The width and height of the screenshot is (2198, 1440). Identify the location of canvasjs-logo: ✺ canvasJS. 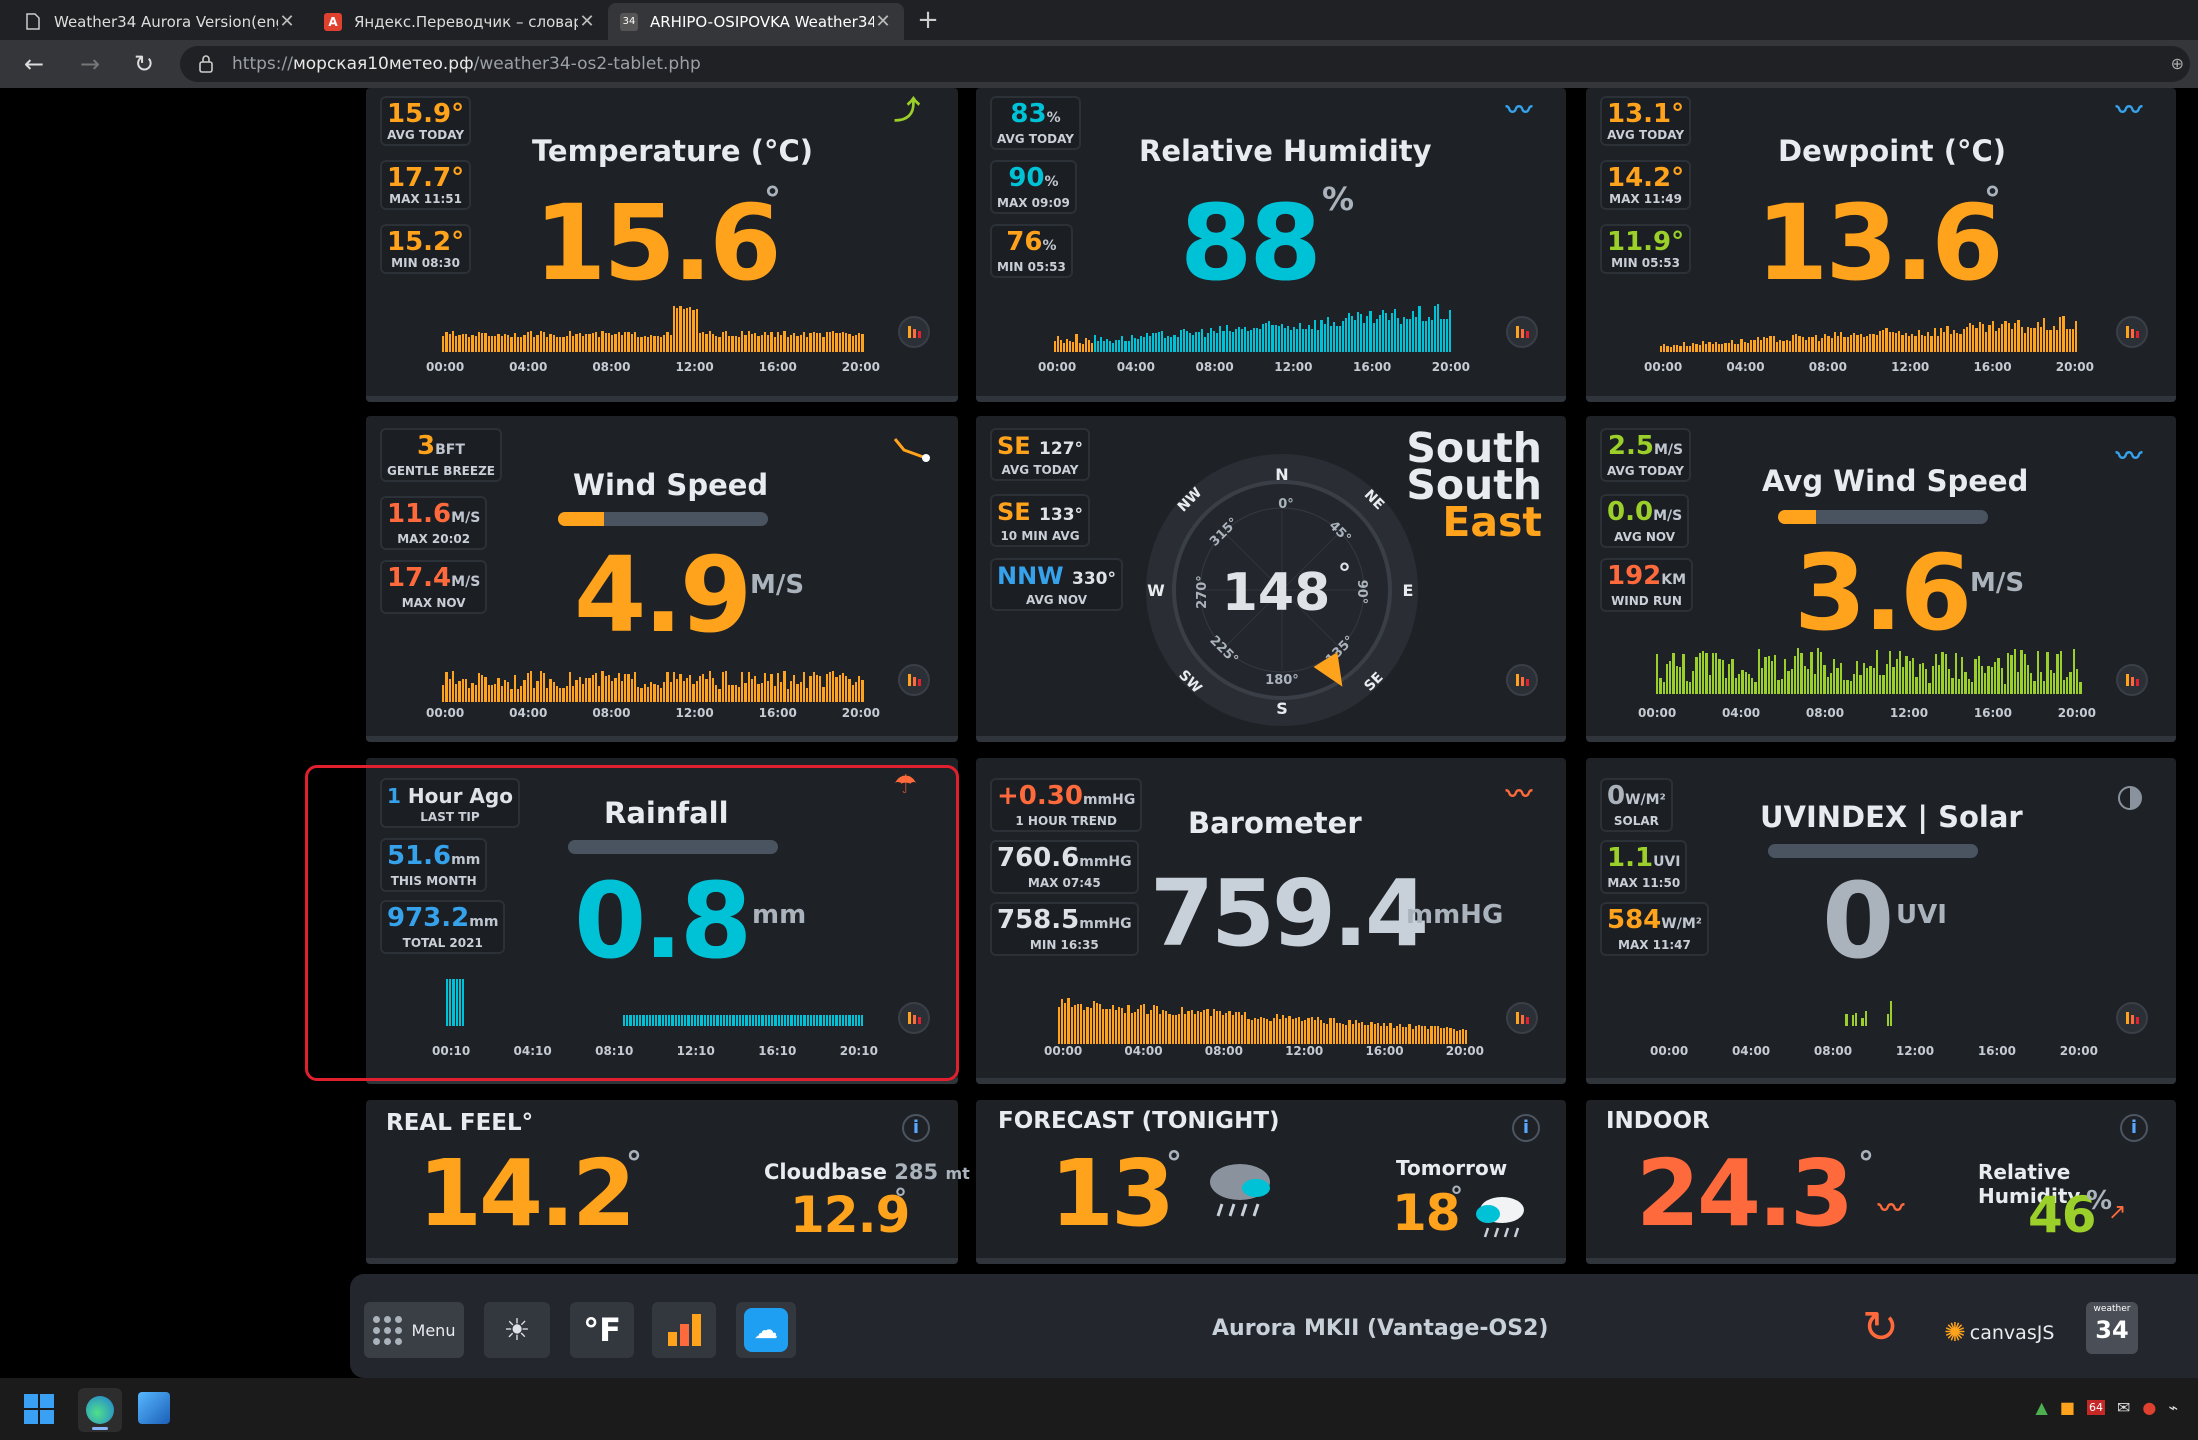
(1999, 1333).